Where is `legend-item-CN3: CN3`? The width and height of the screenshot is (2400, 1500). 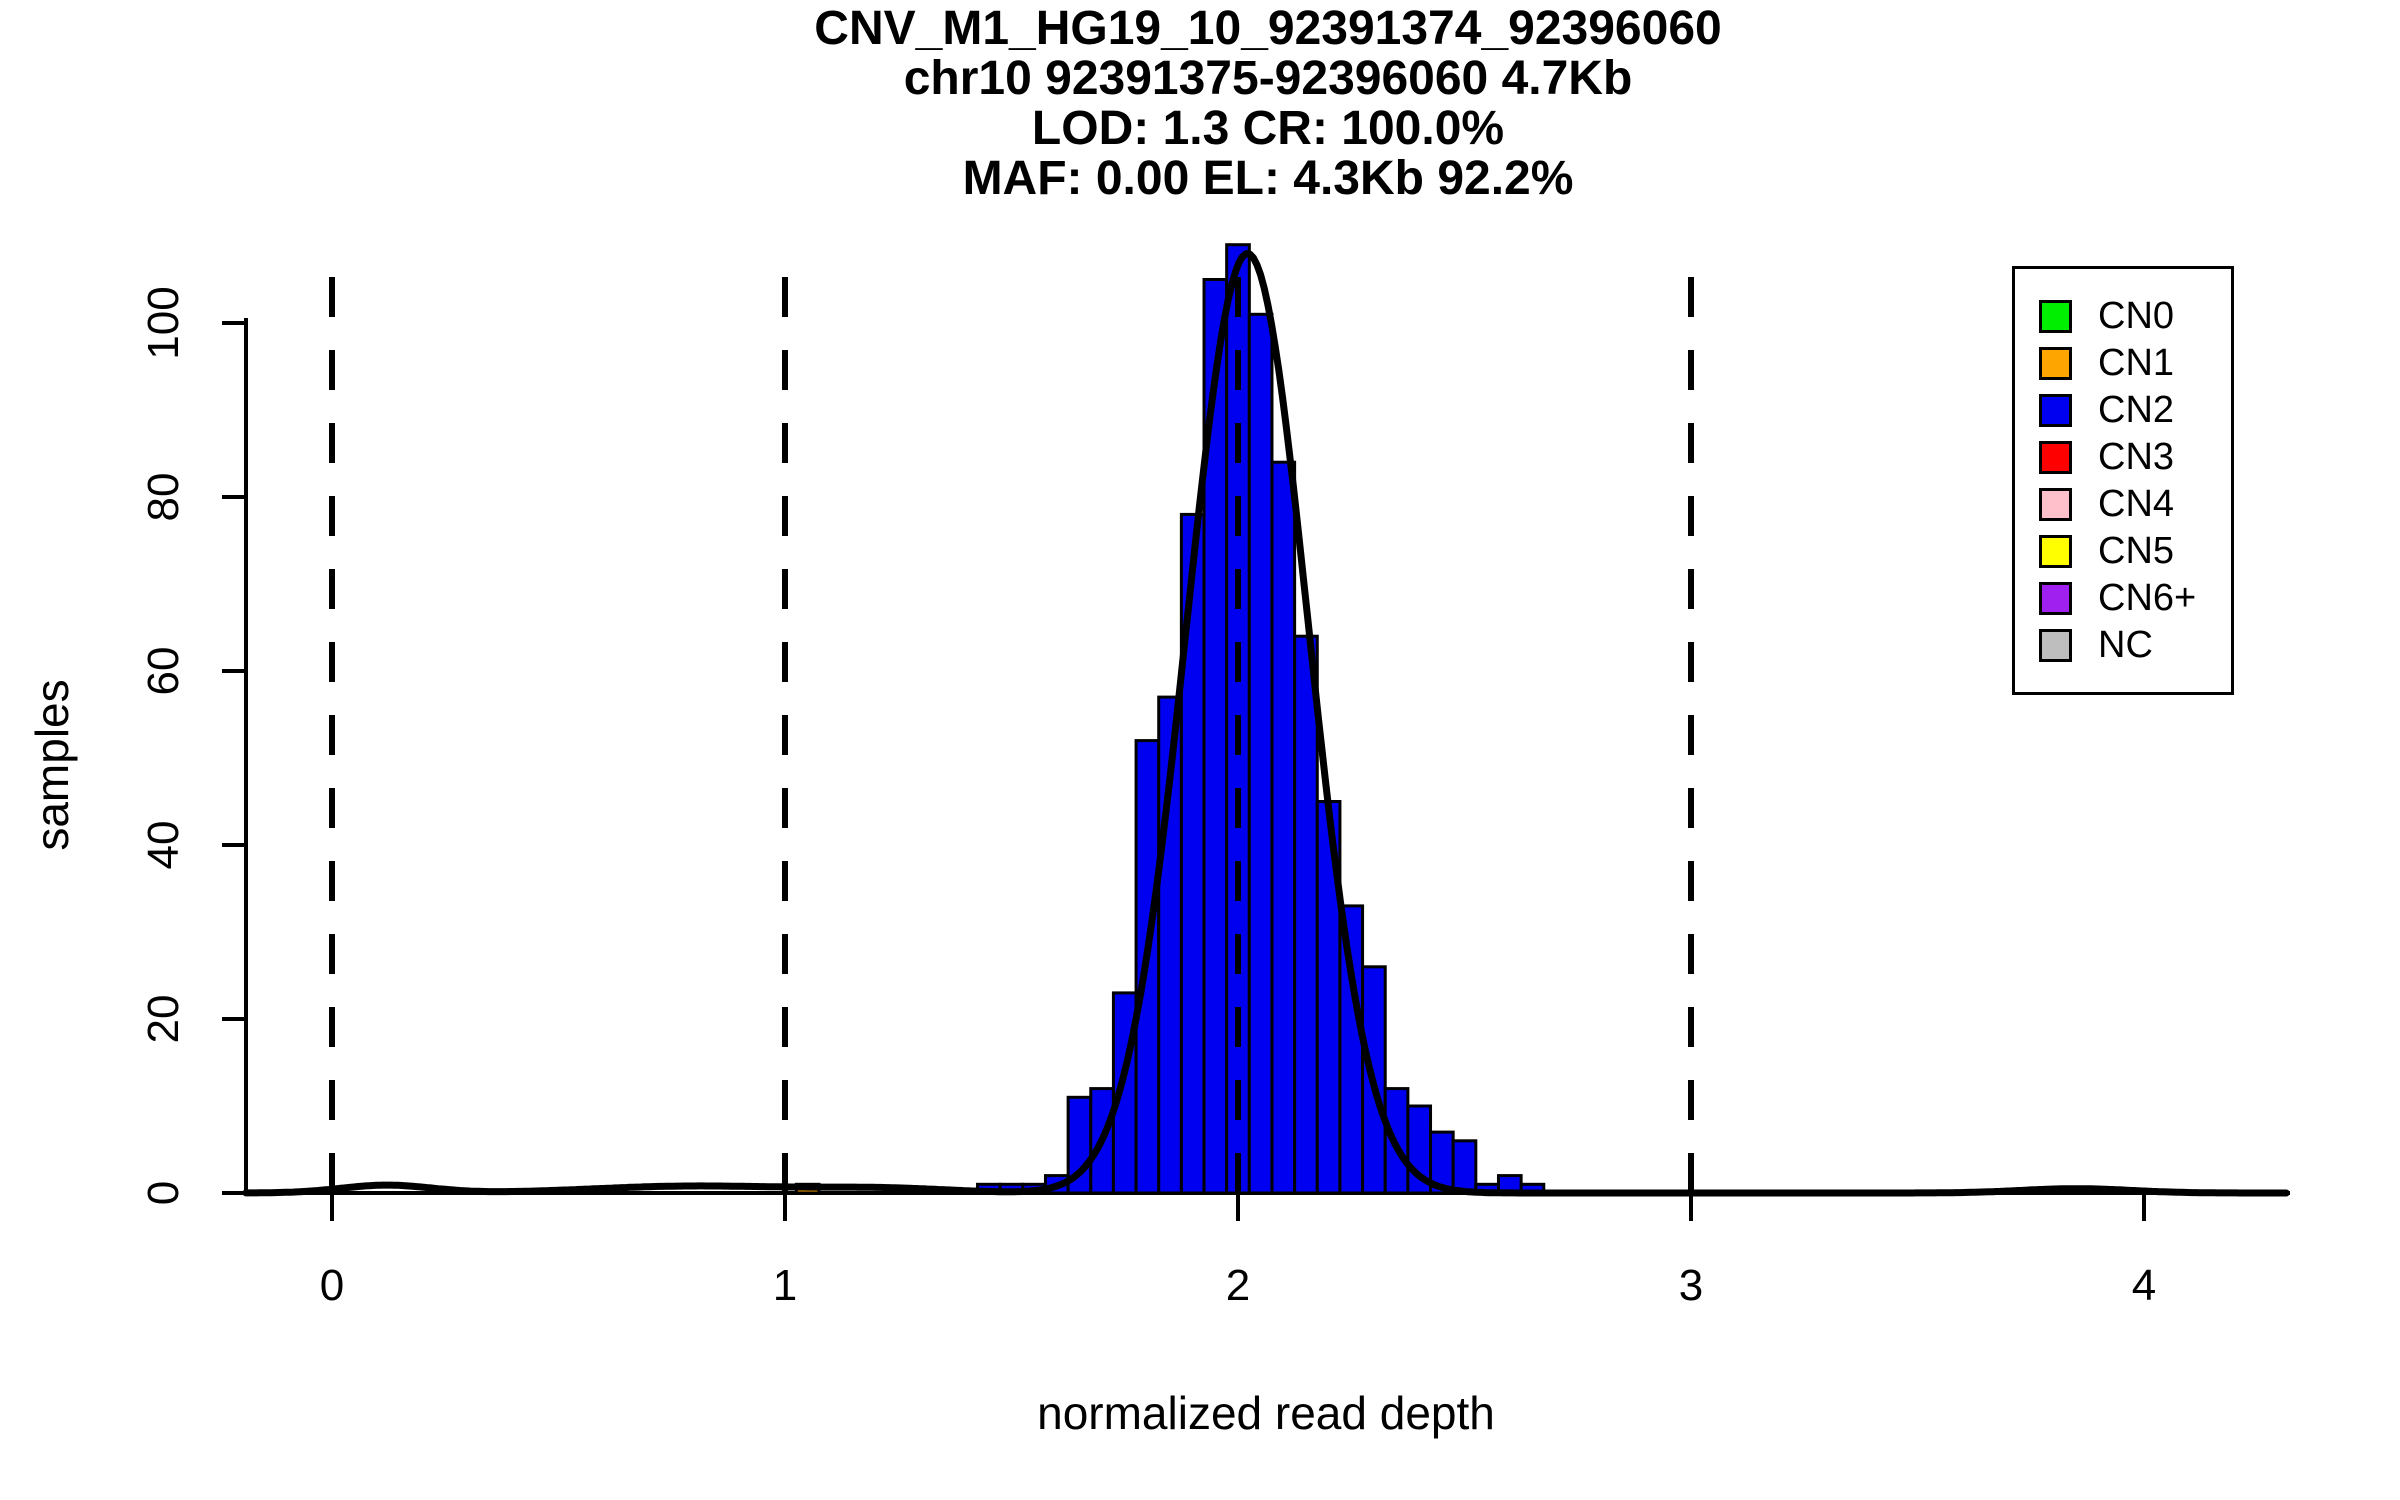 legend-item-CN3: CN3 is located at coordinates (2123, 457).